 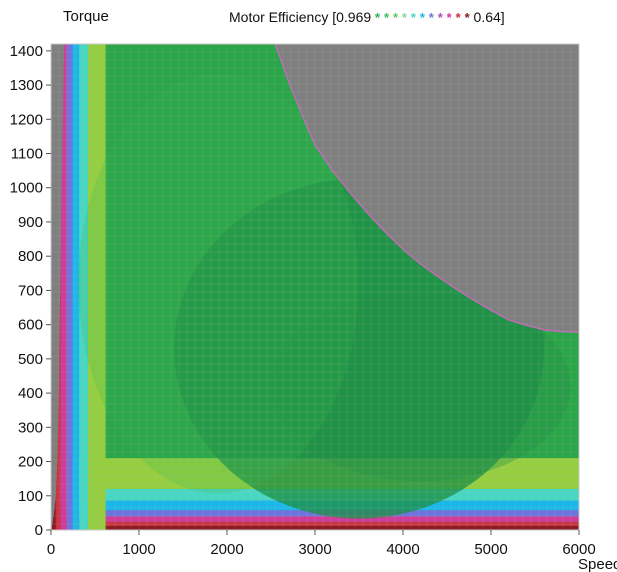 What do you see at coordinates (459, 17) in the screenshot?
I see `legend-star-10: *` at bounding box center [459, 17].